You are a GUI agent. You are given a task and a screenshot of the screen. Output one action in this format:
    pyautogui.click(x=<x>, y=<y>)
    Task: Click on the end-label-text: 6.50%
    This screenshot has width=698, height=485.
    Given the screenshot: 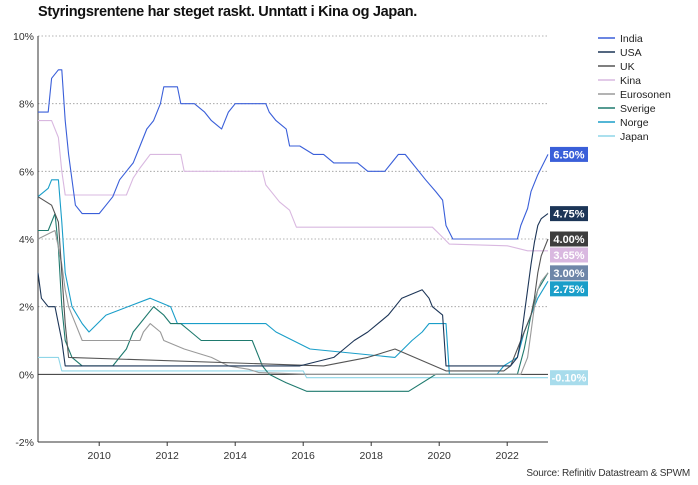 What is the action you would take?
    pyautogui.click(x=568, y=155)
    